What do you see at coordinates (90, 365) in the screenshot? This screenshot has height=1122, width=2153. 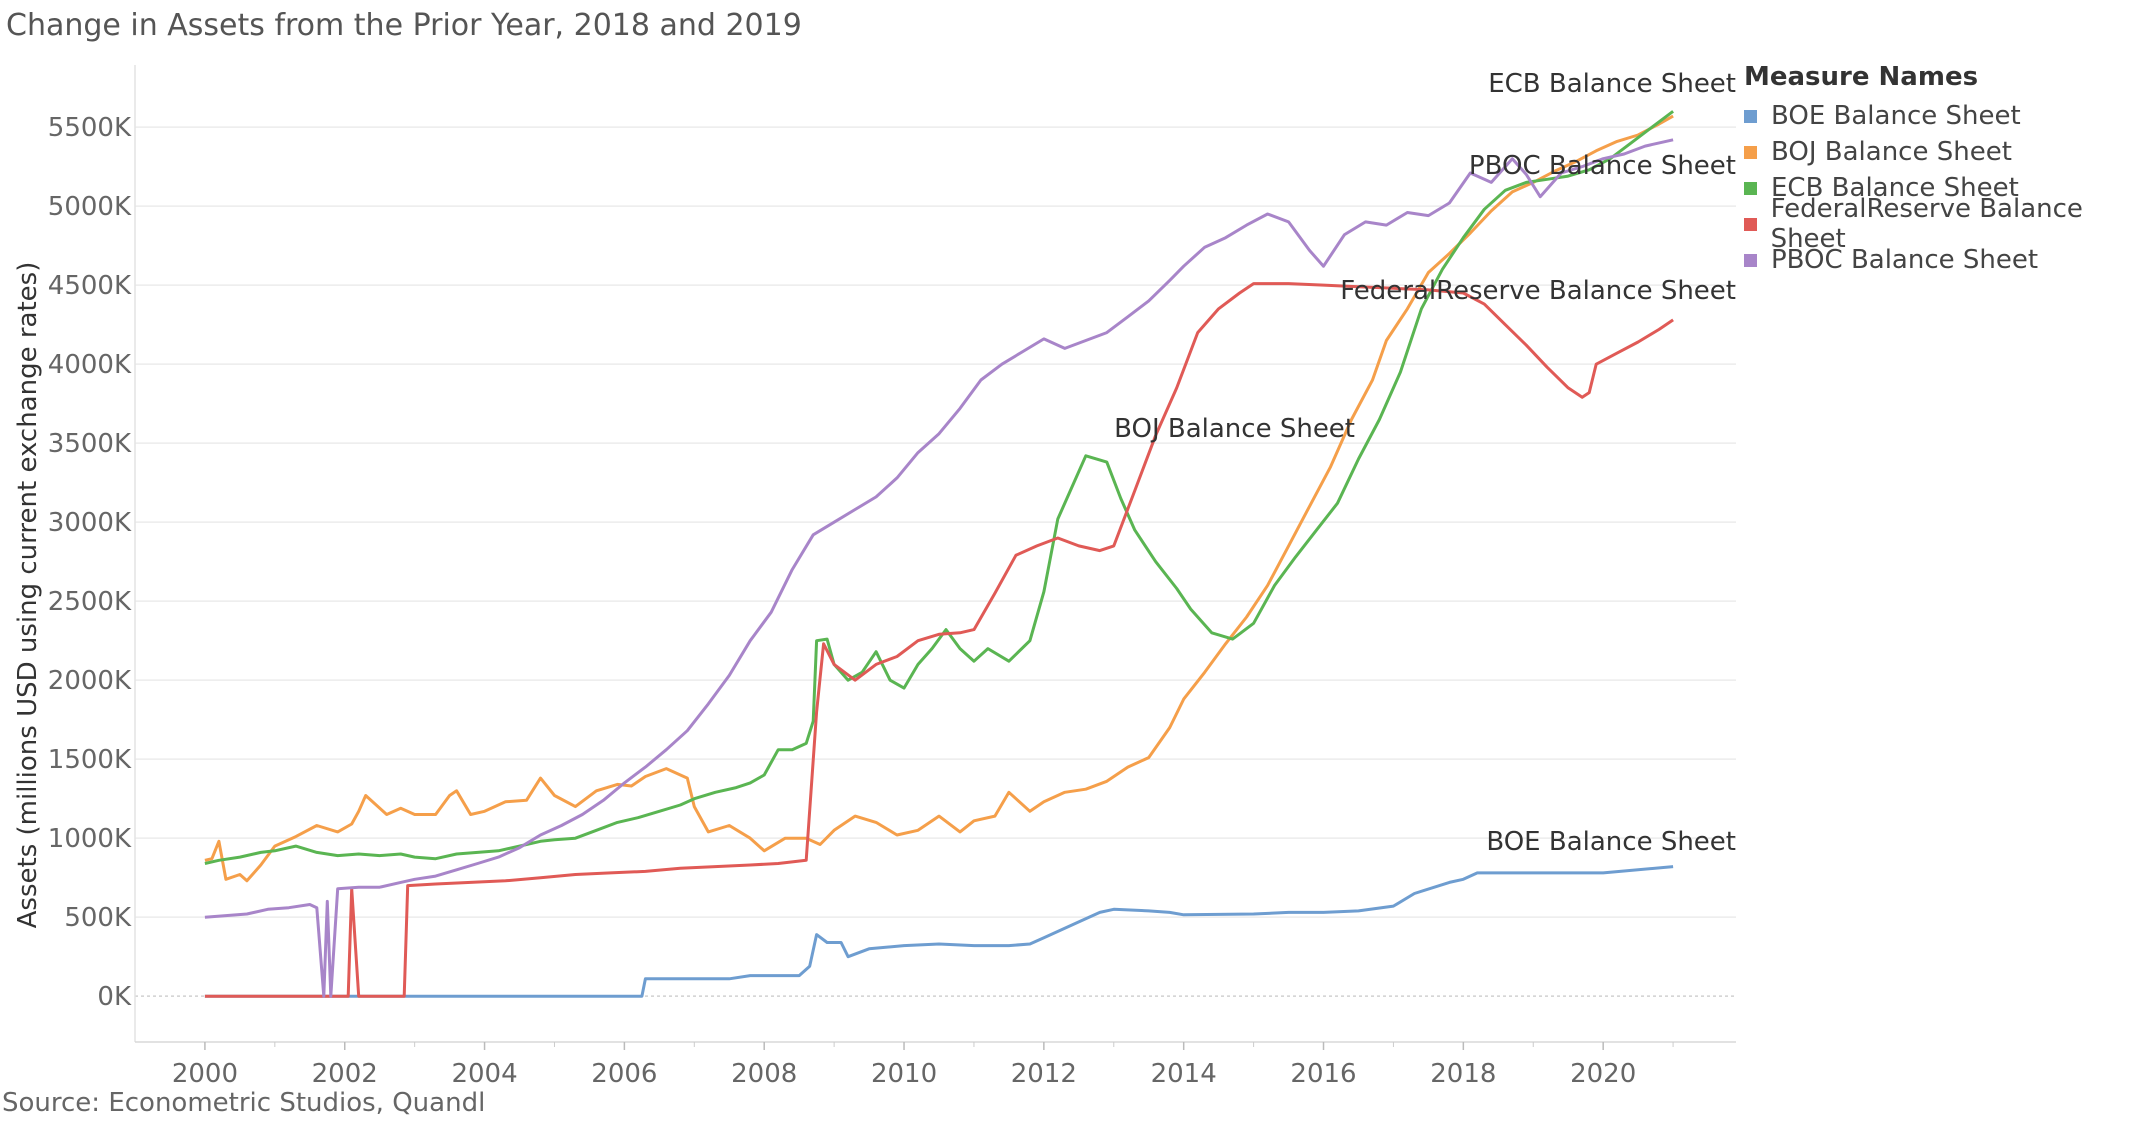 I see `y-tick-label: 4000K` at bounding box center [90, 365].